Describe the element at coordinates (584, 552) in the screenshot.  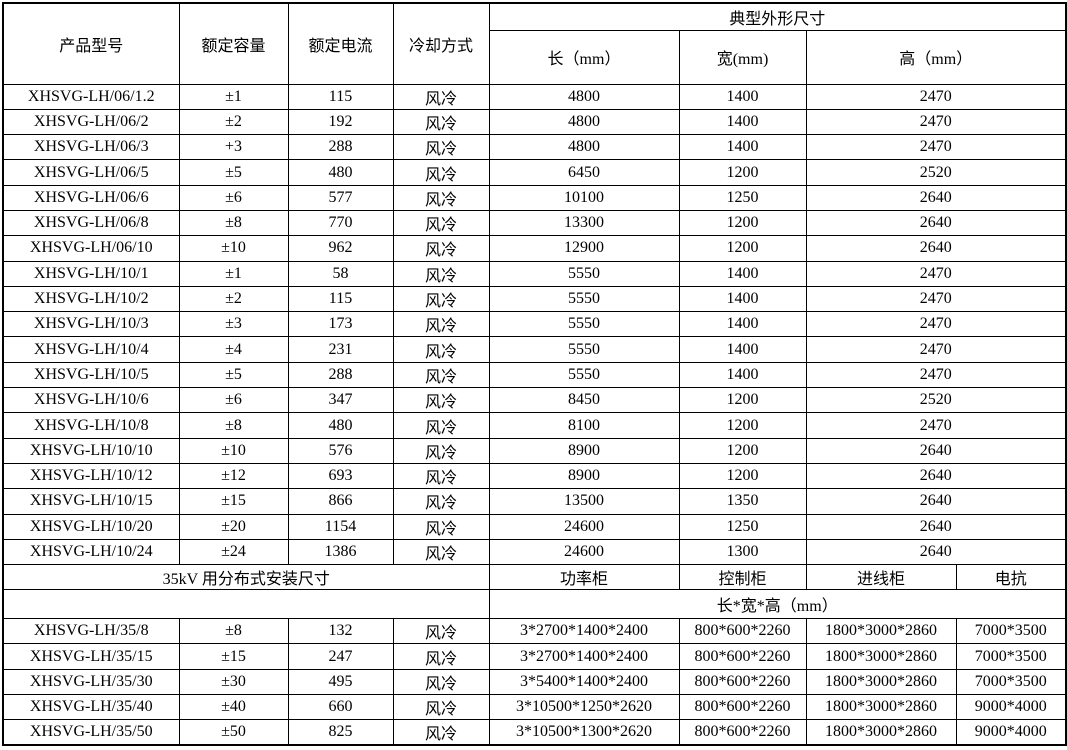
I see `length-cell: 24600` at that location.